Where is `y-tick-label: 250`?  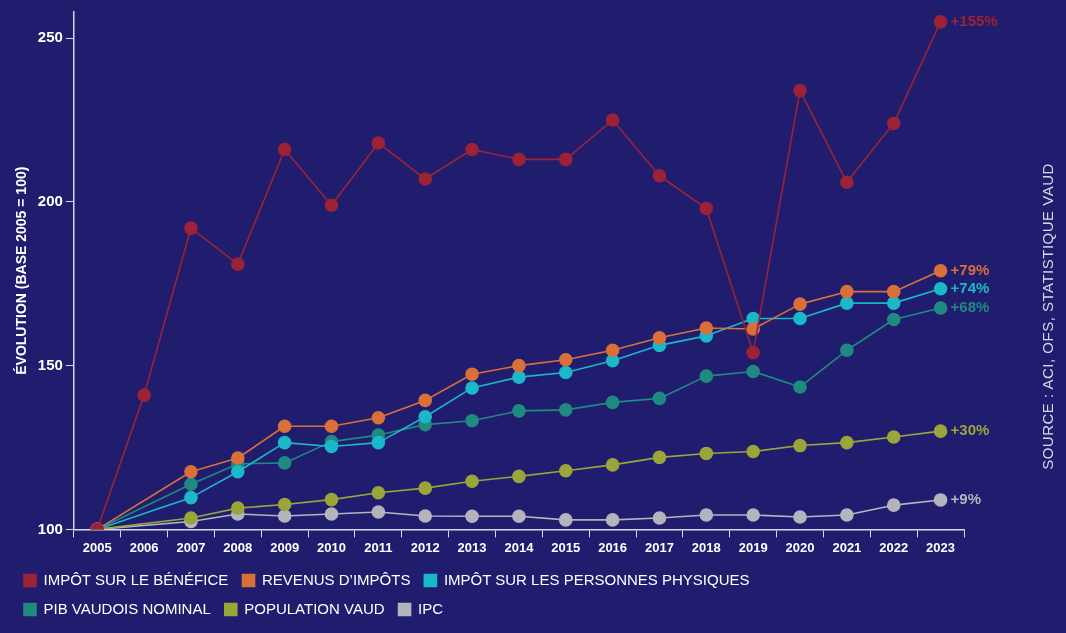 y-tick-label: 250 is located at coordinates (50, 37).